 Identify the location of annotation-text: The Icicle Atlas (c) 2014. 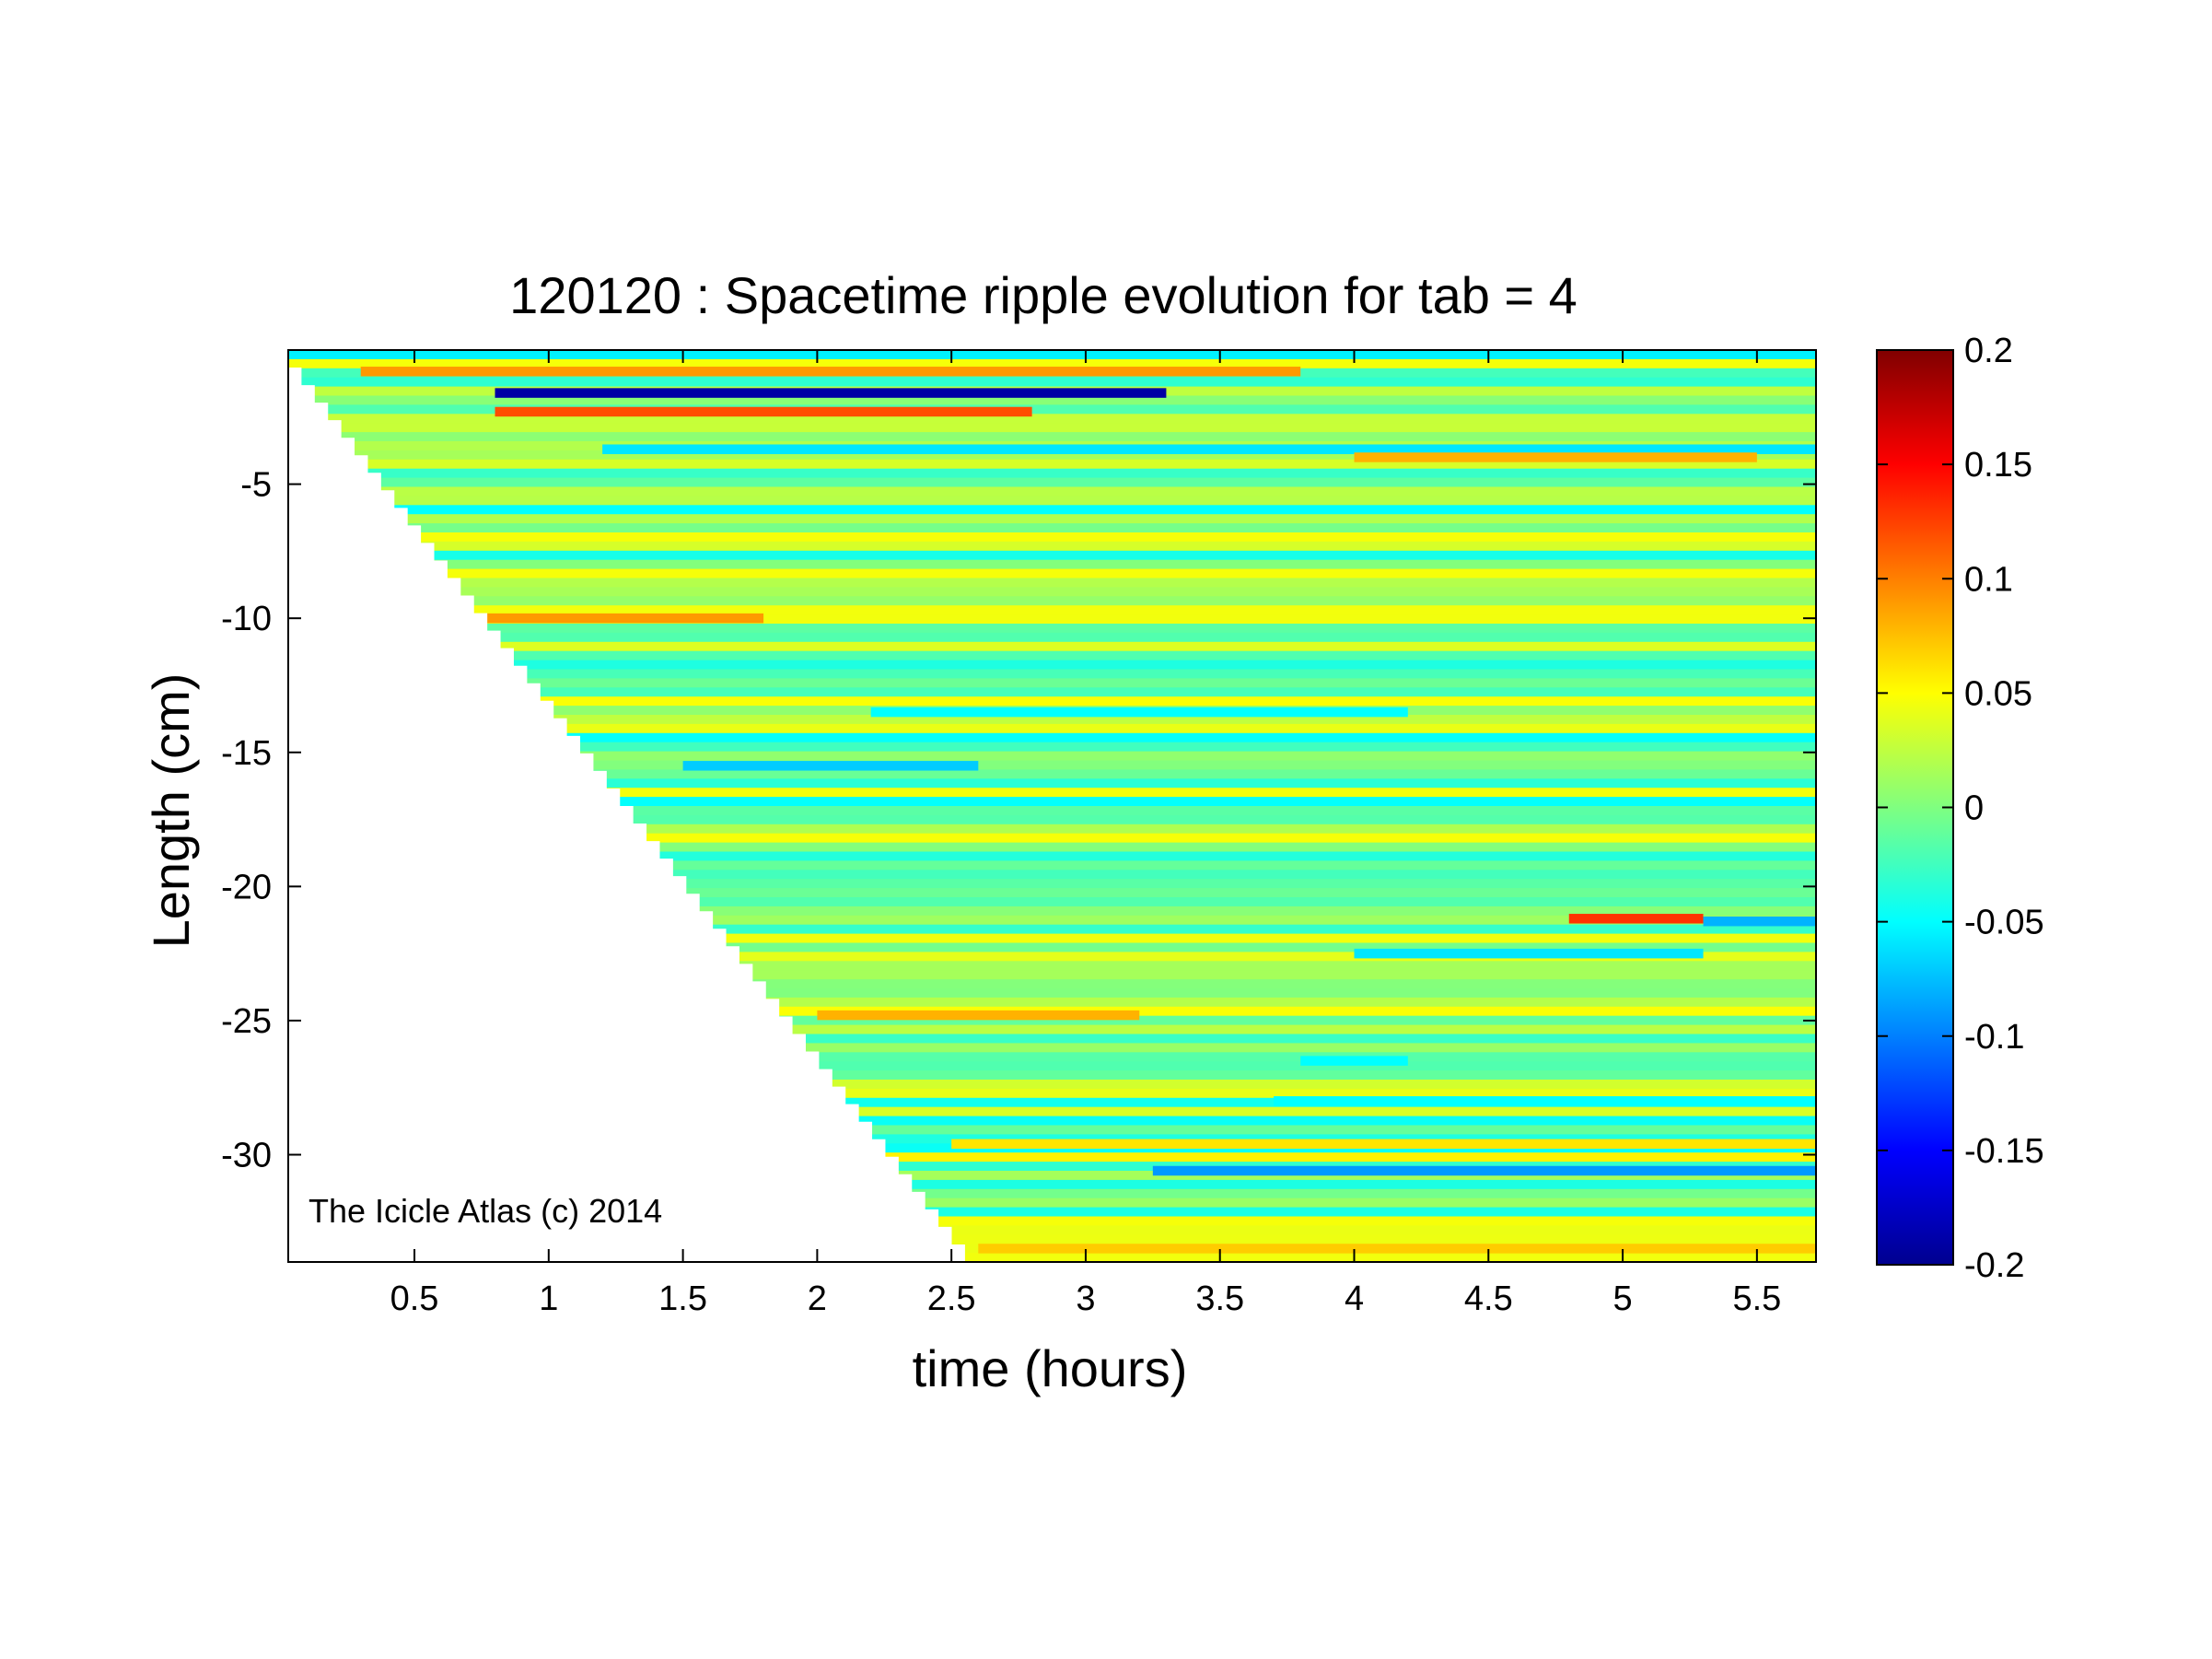
(486, 1211).